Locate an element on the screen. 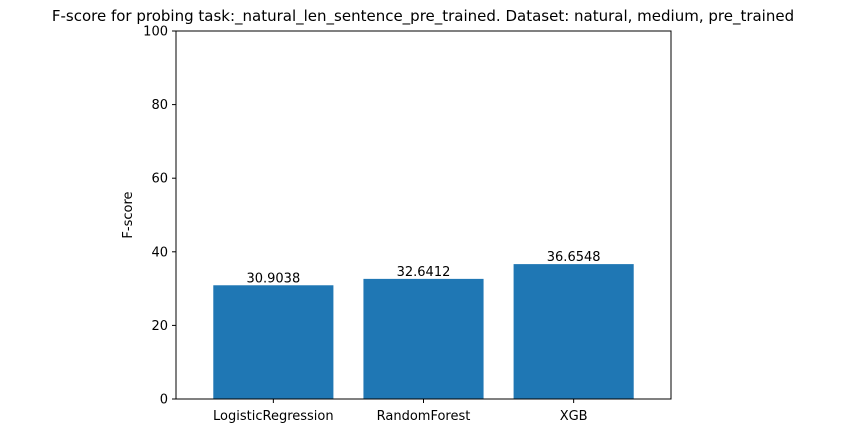  y-tick-label: 20 is located at coordinates (159, 326).